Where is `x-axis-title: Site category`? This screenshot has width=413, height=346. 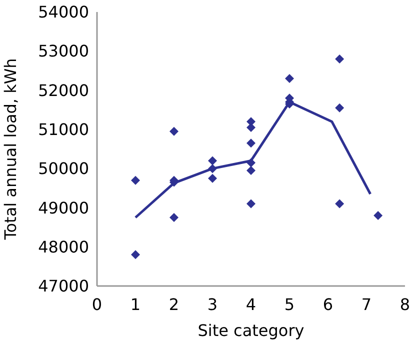
x-axis-title: Site category is located at coordinates (251, 330).